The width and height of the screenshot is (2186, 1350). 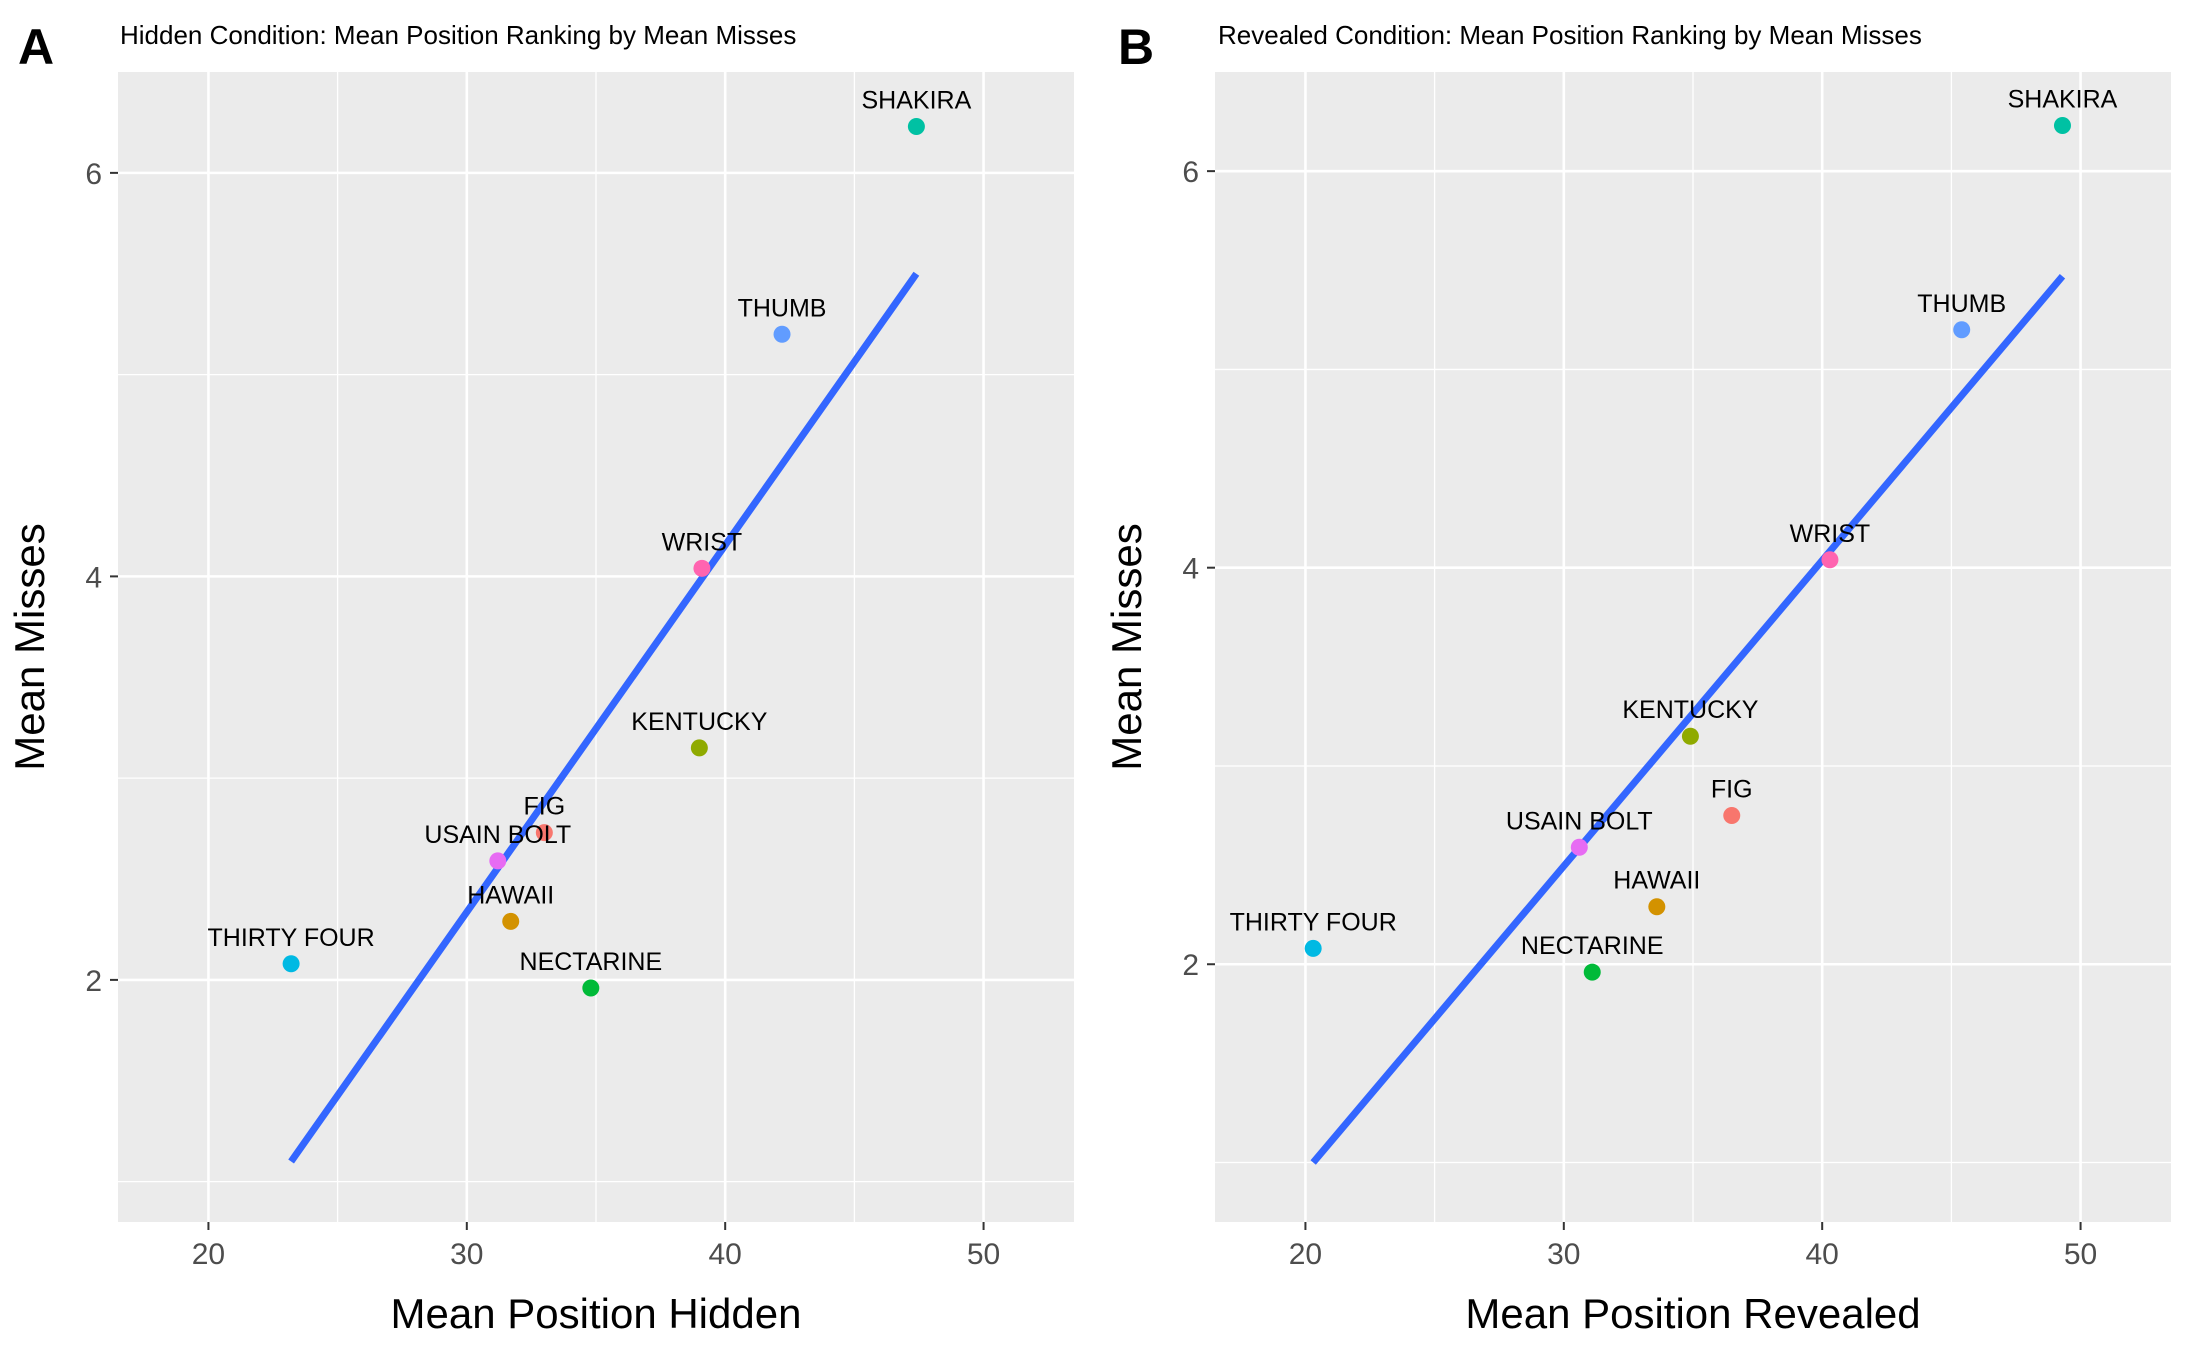 What do you see at coordinates (36, 47) in the screenshot?
I see `panel-letter: A` at bounding box center [36, 47].